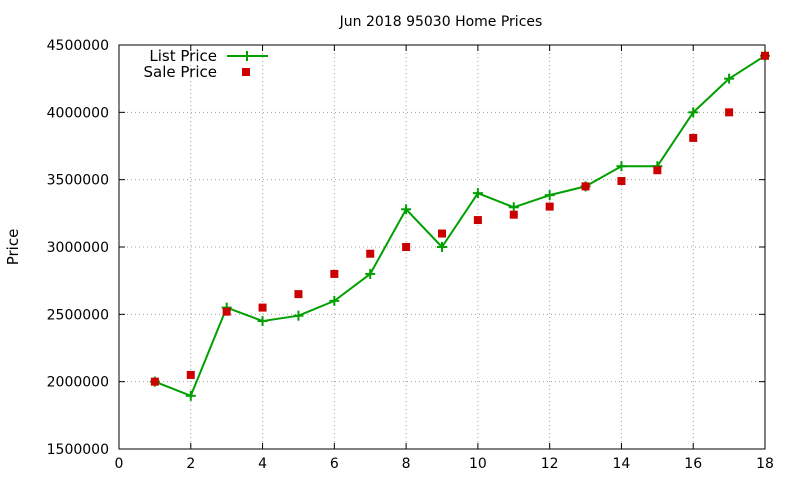  Describe the element at coordinates (765, 464) in the screenshot. I see `x-tick-label: 18` at that location.